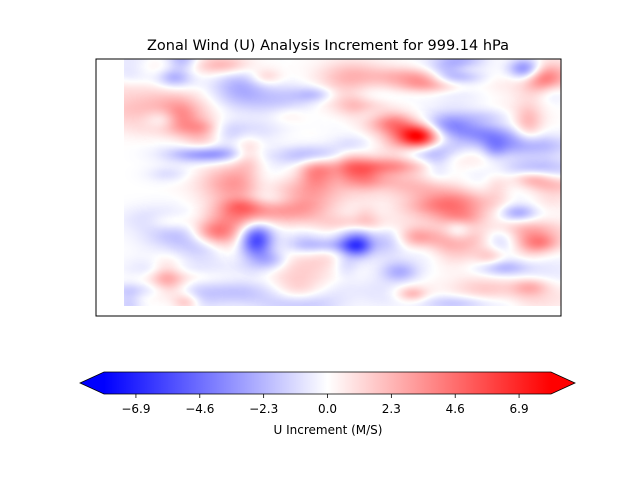 This screenshot has height=480, width=640. What do you see at coordinates (263, 409) in the screenshot?
I see `colorbar-tick-label: −2.3` at bounding box center [263, 409].